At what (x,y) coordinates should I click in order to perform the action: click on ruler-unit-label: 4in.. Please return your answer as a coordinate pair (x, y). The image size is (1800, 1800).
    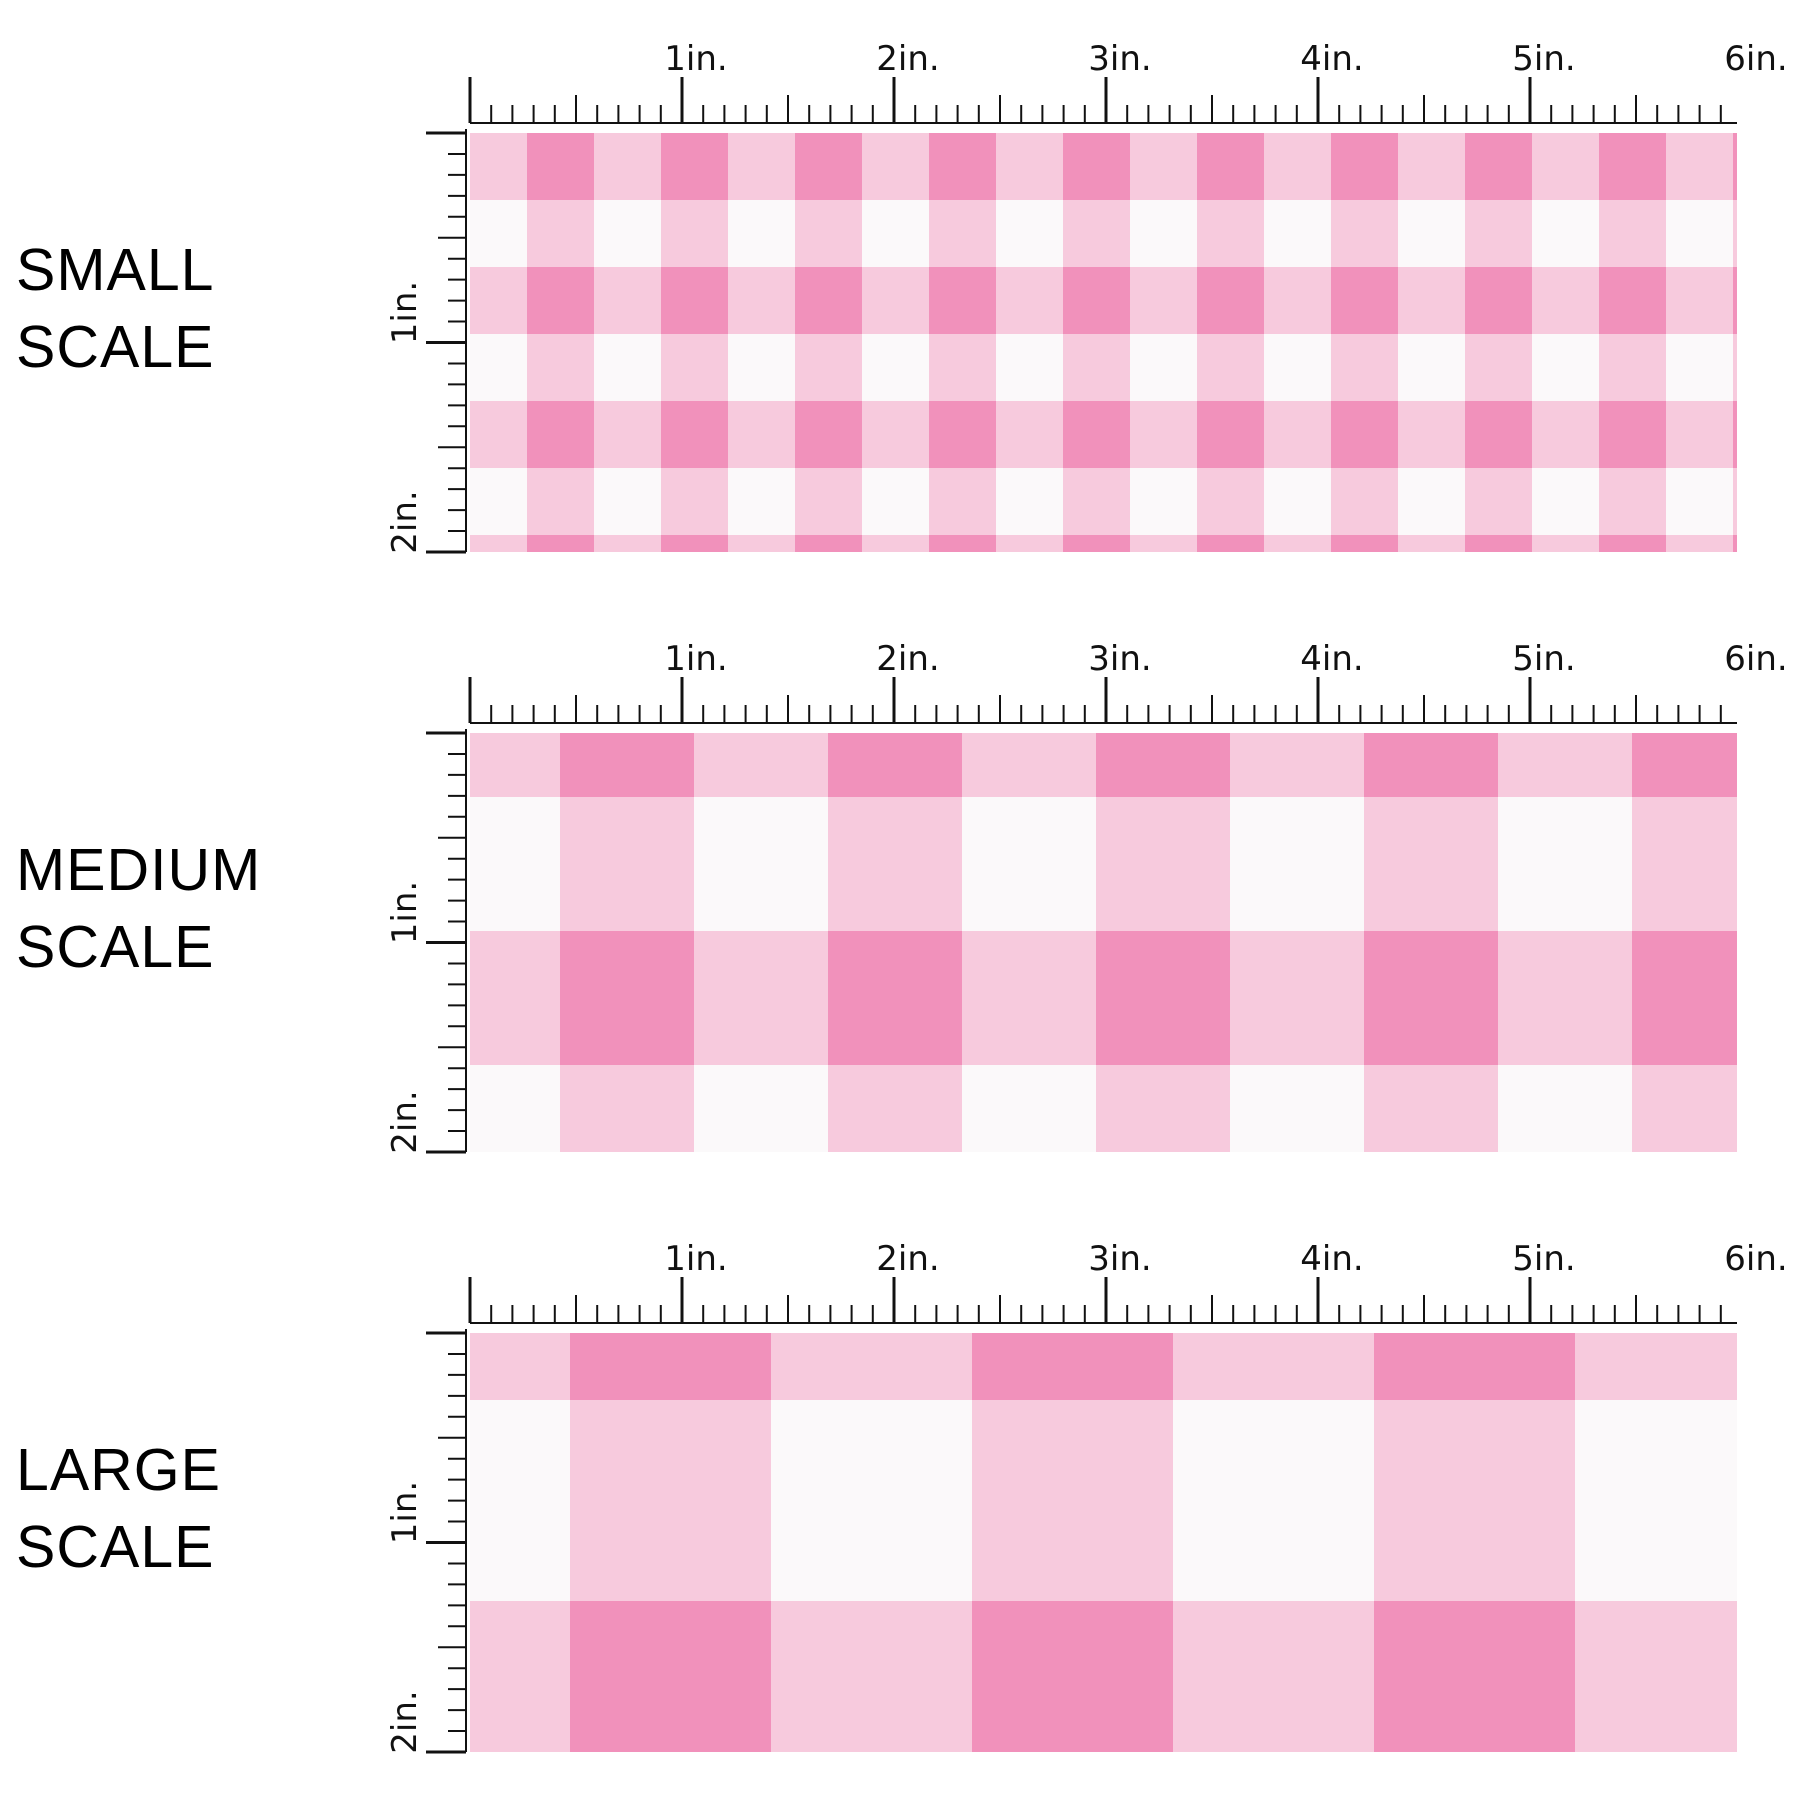
    Looking at the image, I should click on (1331, 59).